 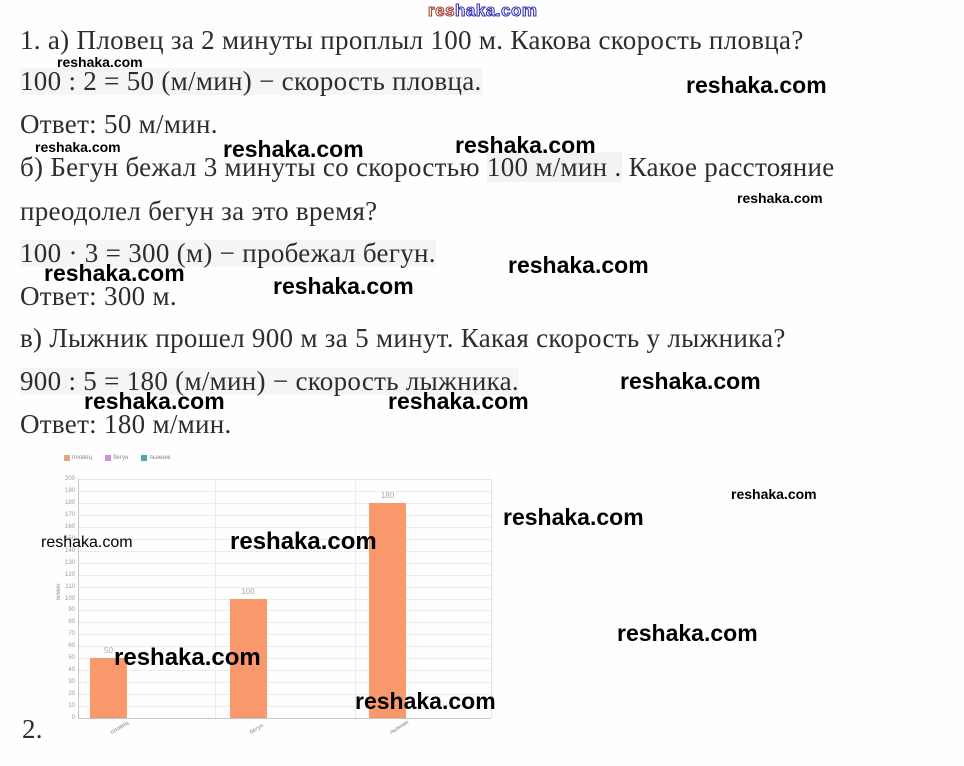 What do you see at coordinates (71, 670) in the screenshot?
I see `y-axis-tick-label: 40` at bounding box center [71, 670].